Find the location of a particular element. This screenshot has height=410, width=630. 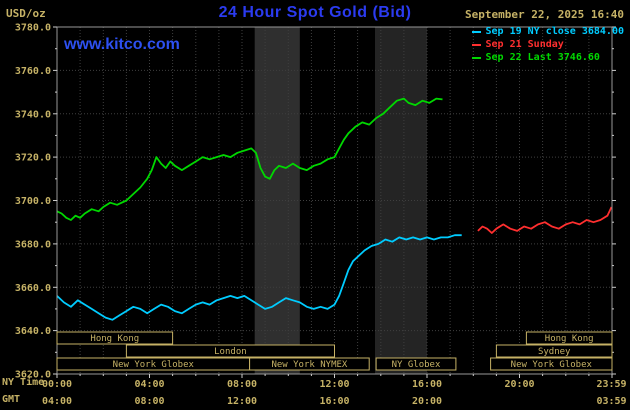

legend-item: Sep 22 Last 3746.60 is located at coordinates (547, 57).